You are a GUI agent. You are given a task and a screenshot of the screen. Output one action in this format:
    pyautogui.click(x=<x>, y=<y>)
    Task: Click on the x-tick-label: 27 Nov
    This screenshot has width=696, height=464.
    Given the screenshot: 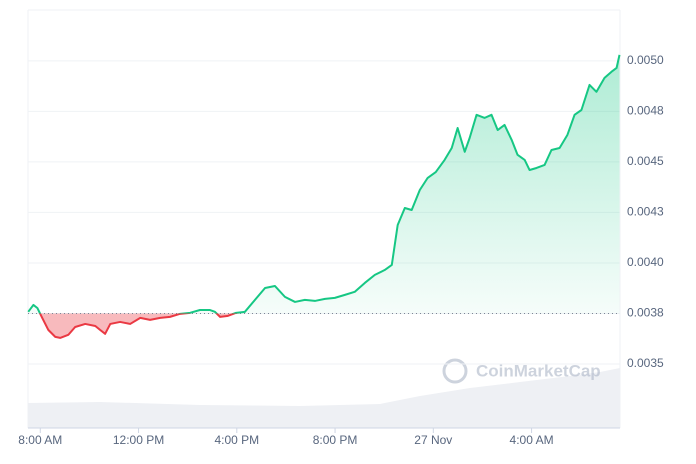 What is the action you would take?
    pyautogui.click(x=433, y=440)
    